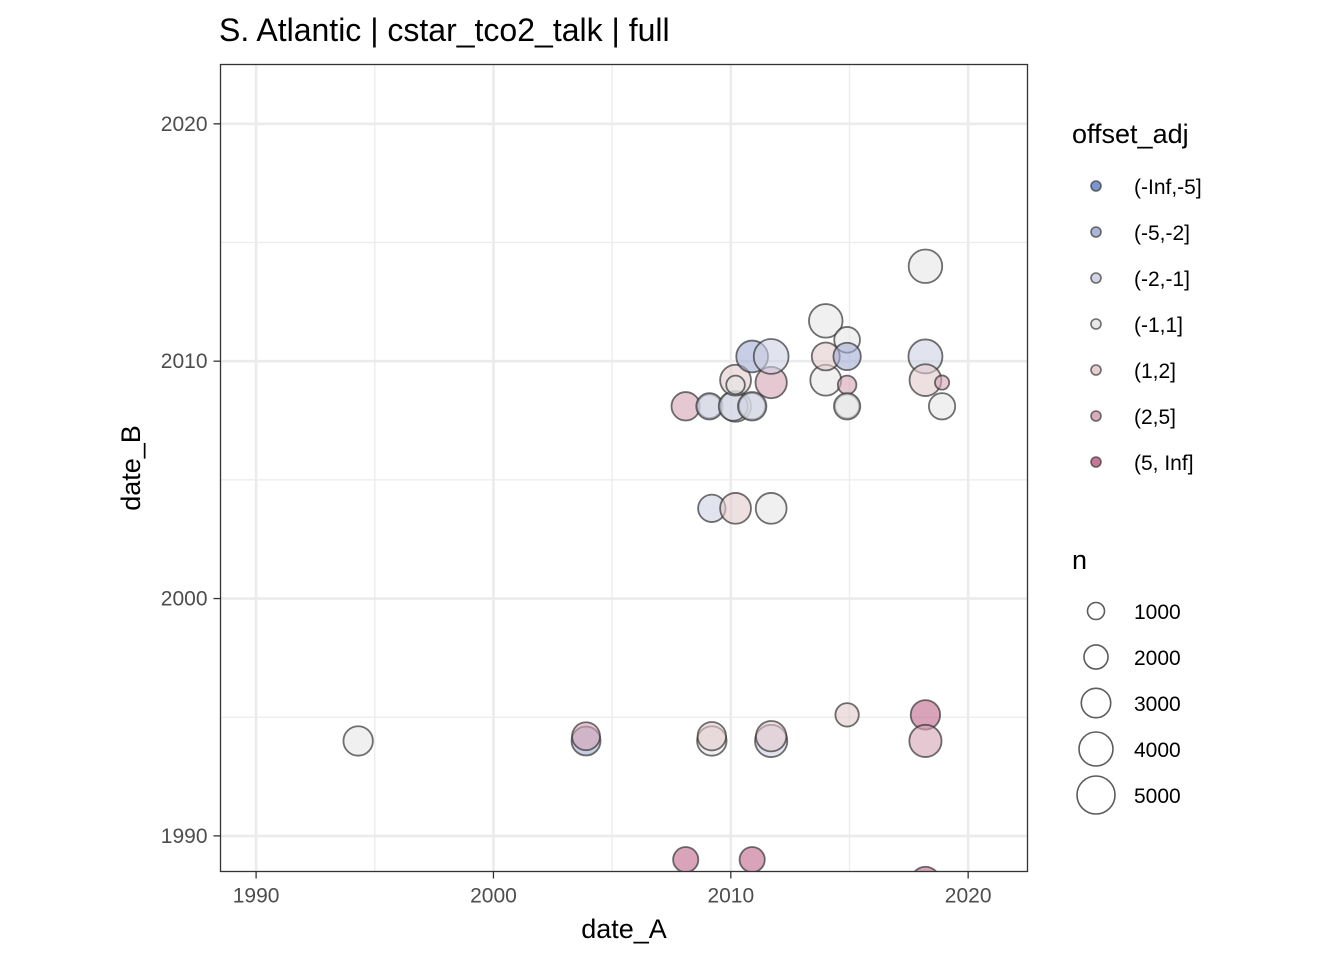 The height and width of the screenshot is (965, 1344). I want to click on y-tick-label: 1990, so click(184, 836).